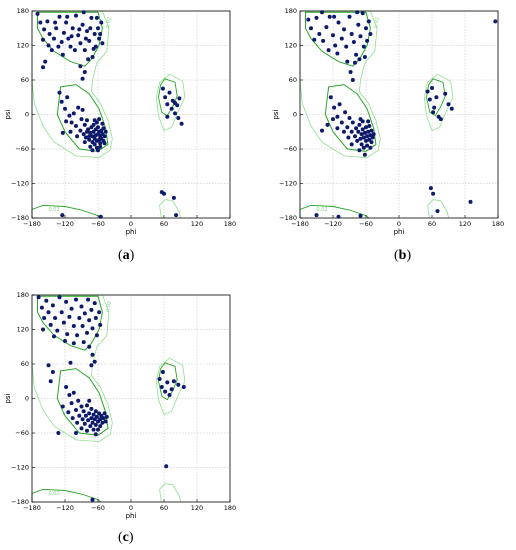 This screenshot has height=550, width=516. Describe the element at coordinates (288, 218) in the screenshot. I see `y-tick-label: −180` at that location.